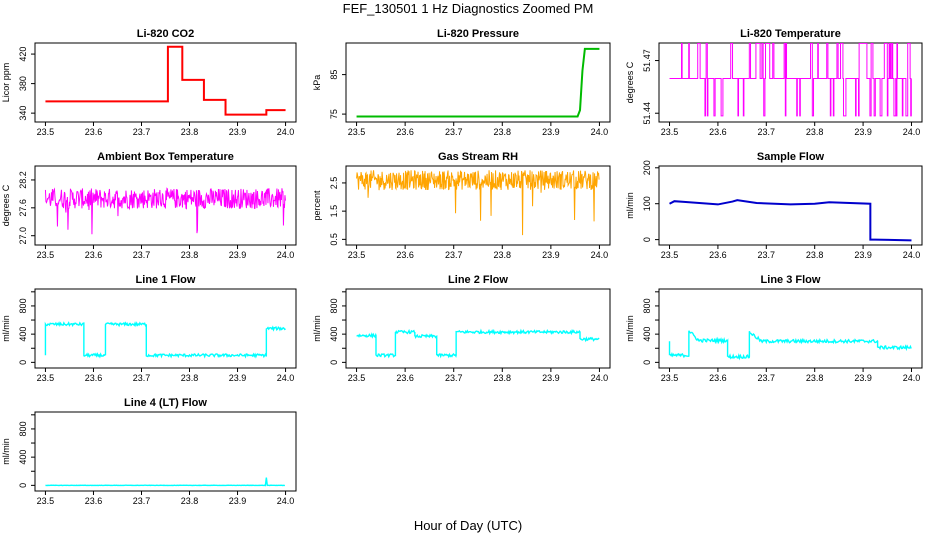 The width and height of the screenshot is (936, 540). I want to click on x-axis-label: Hour of Day (UTC), so click(468, 525).